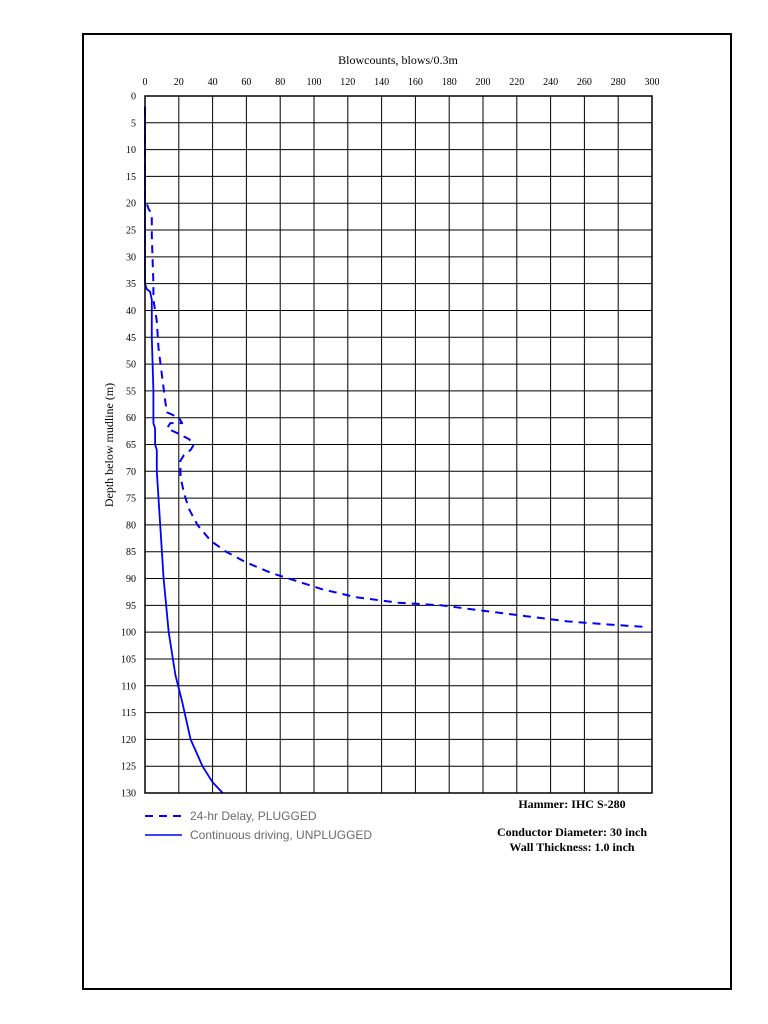 The height and width of the screenshot is (1024, 768). What do you see at coordinates (131, 284) in the screenshot?
I see `y-tick-label: 35` at bounding box center [131, 284].